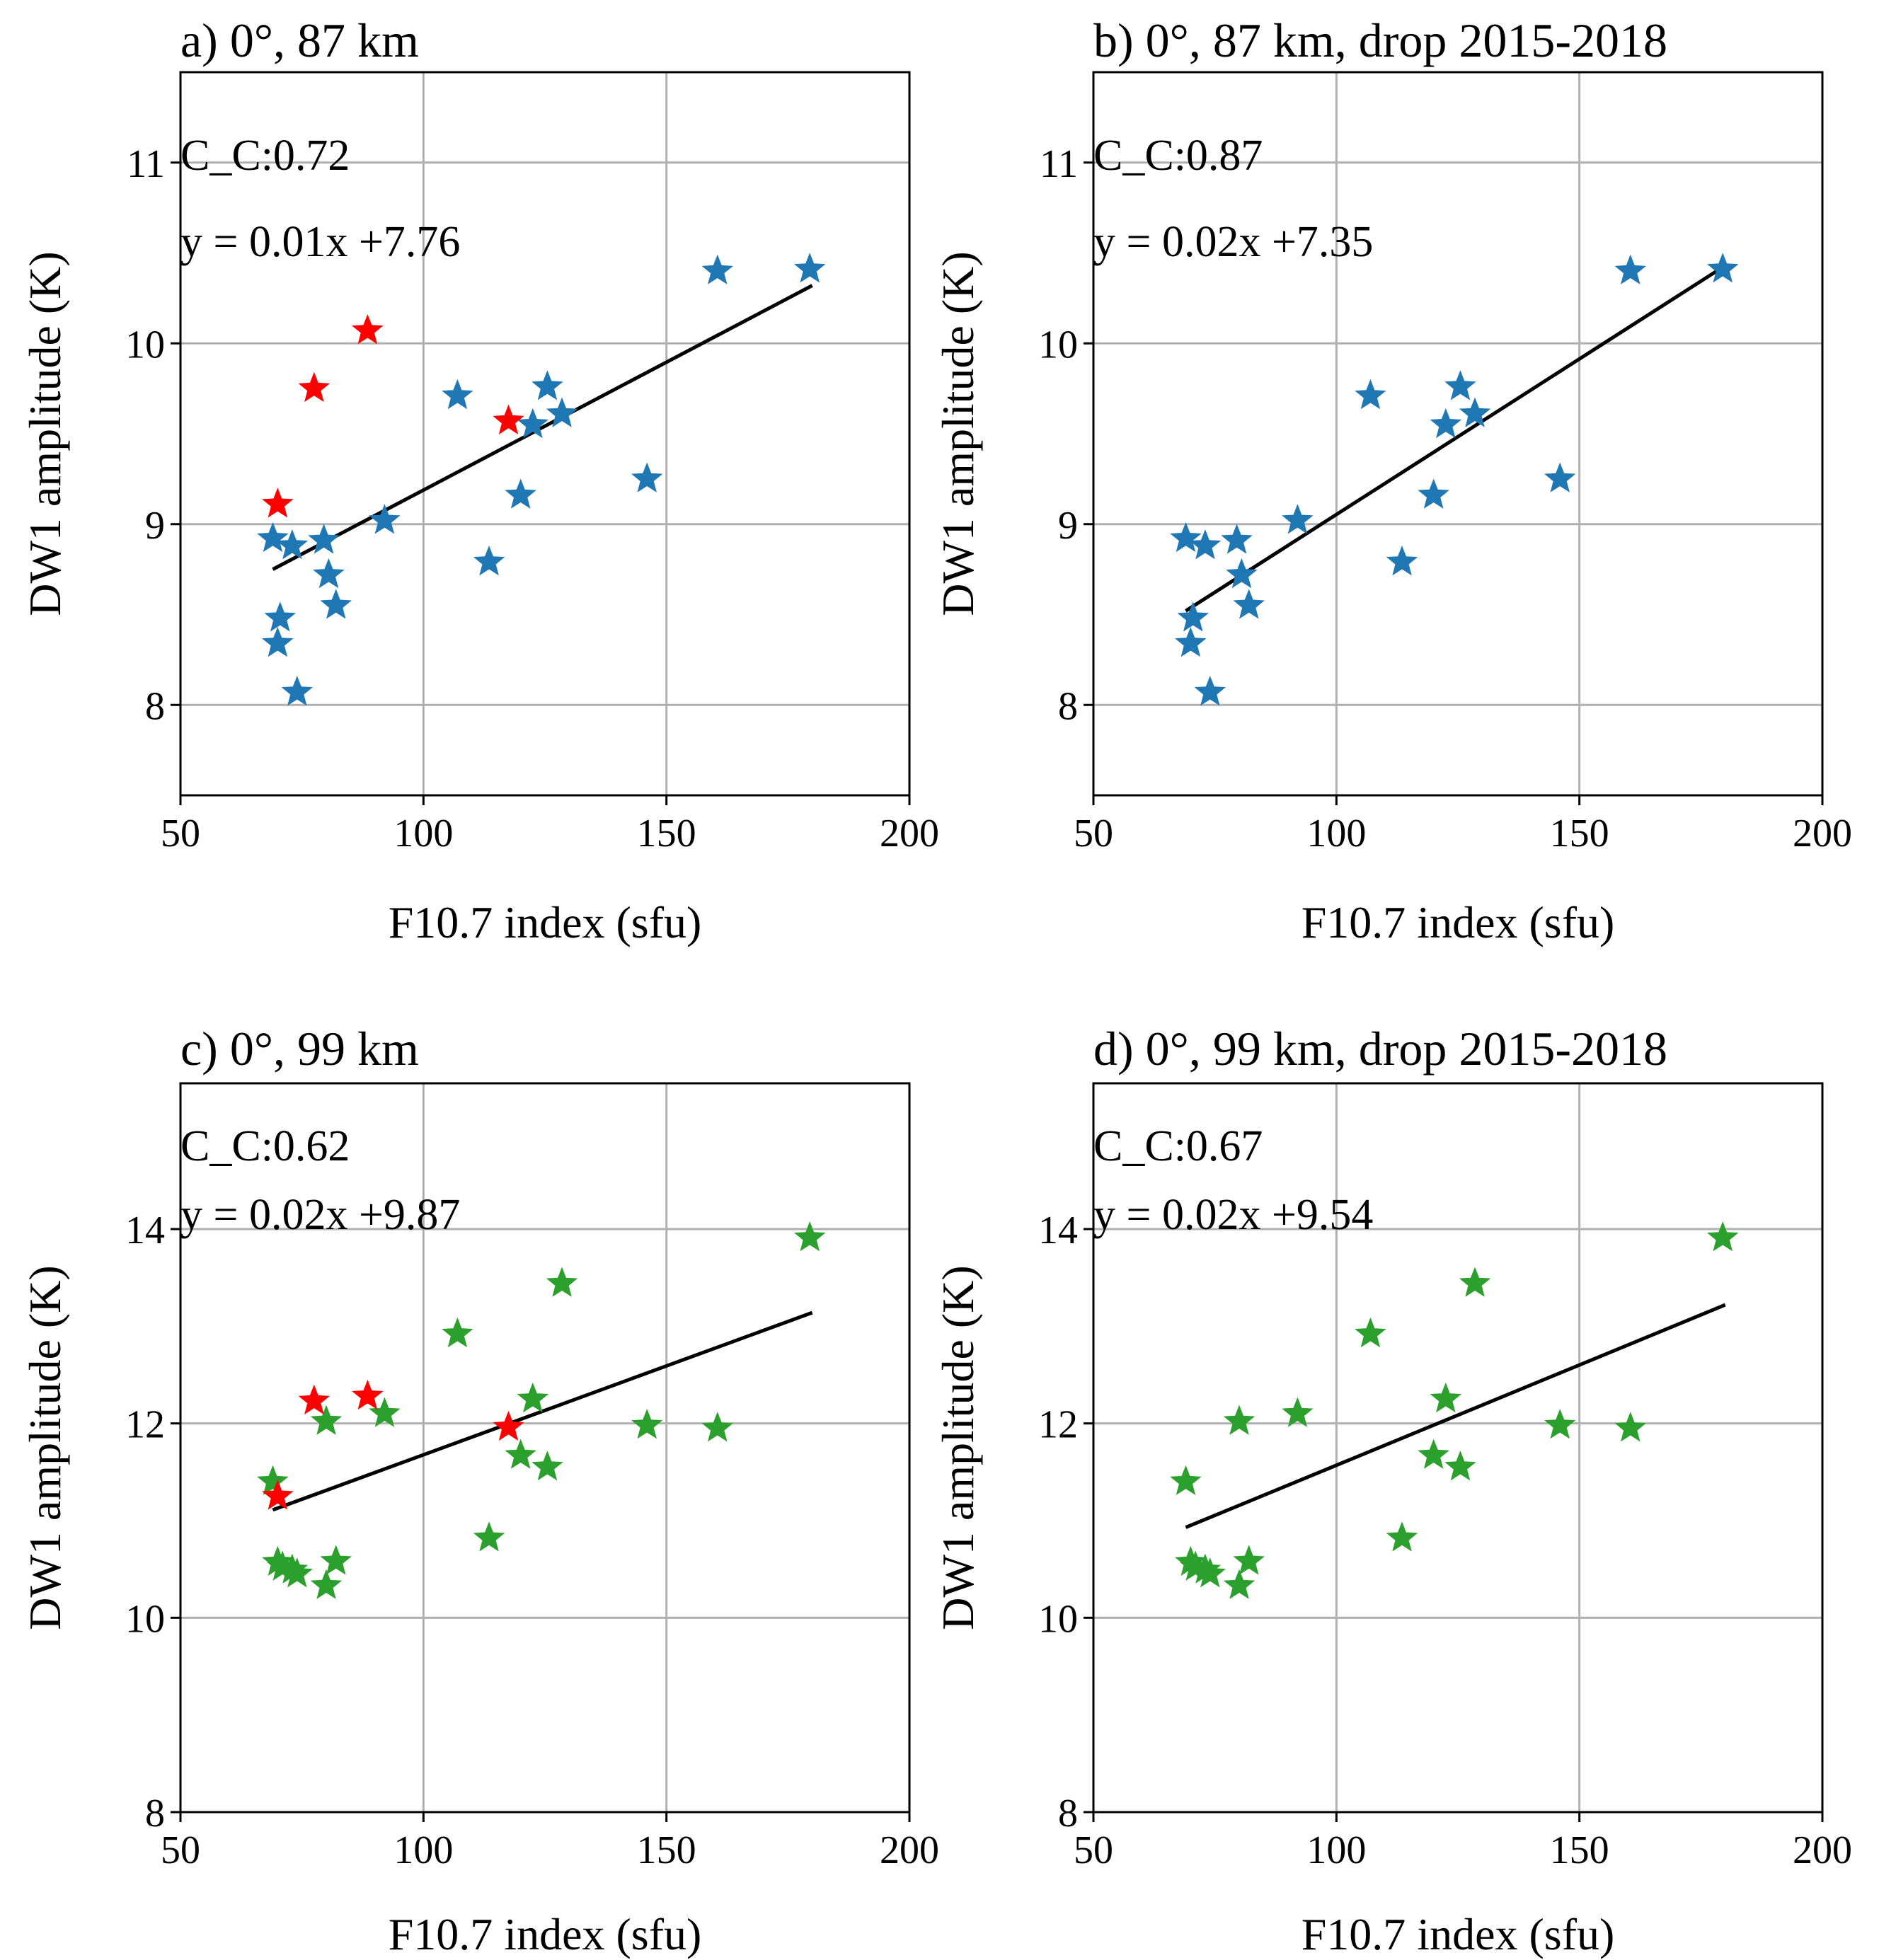  Describe the element at coordinates (1233, 242) in the screenshot. I see `fit-equation-text: y = 0.02x +7.35` at that location.